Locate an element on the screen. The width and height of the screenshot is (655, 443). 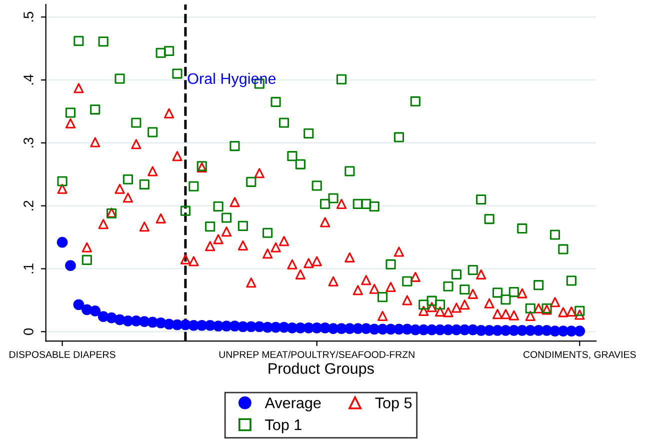
y-tick-label: .5 is located at coordinates (29, 17).